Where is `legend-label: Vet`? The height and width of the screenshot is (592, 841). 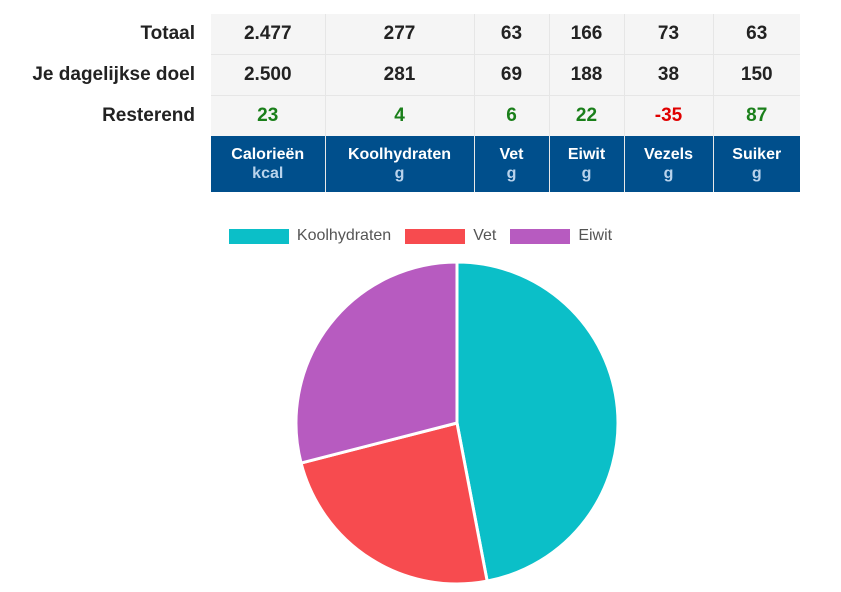 legend-label: Vet is located at coordinates (485, 235).